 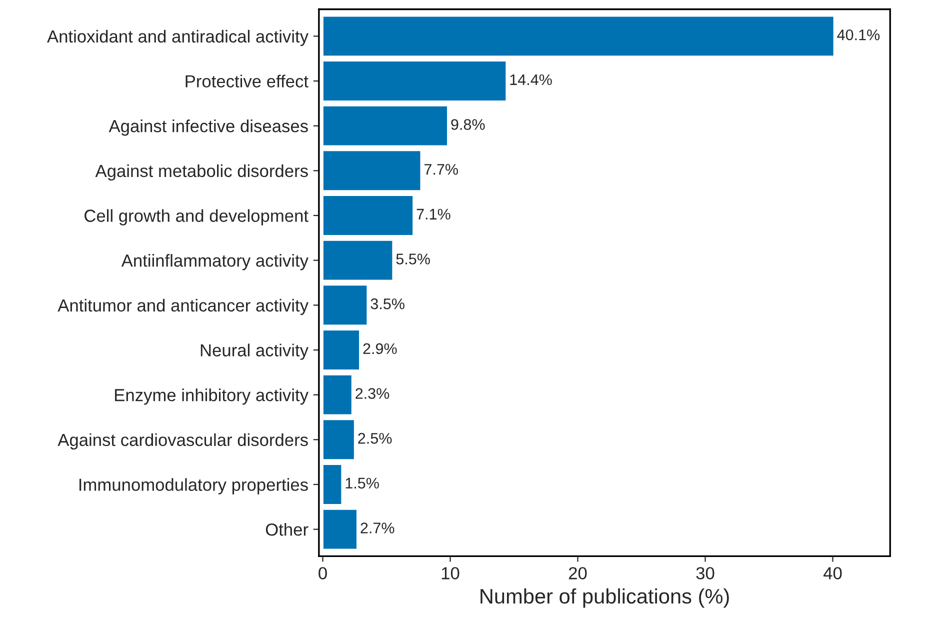 I want to click on data-label: 2.9%, so click(x=380, y=348).